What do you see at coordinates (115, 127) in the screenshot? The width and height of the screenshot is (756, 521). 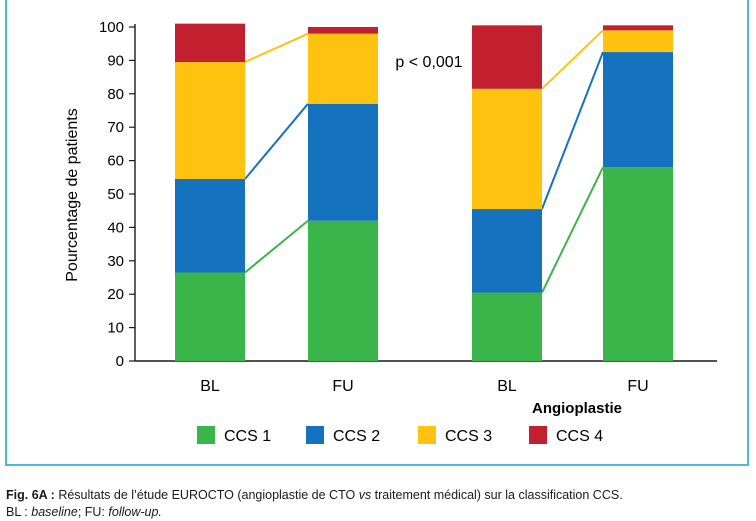 I see `y-tick-label: 70` at bounding box center [115, 127].